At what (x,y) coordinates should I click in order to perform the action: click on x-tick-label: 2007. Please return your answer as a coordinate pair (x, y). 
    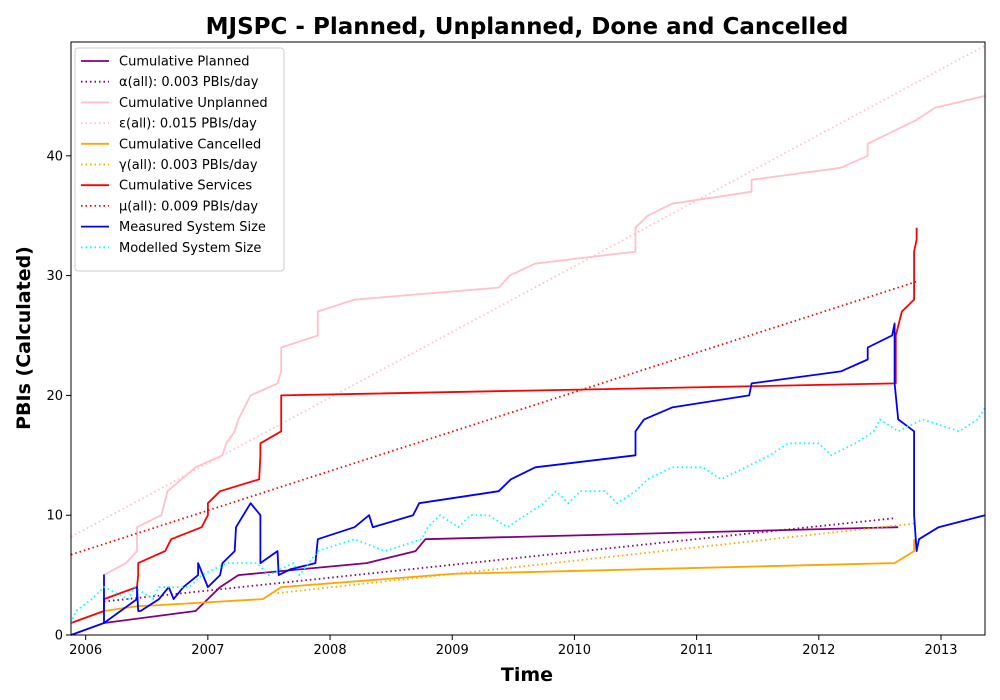
    Looking at the image, I should click on (207, 650).